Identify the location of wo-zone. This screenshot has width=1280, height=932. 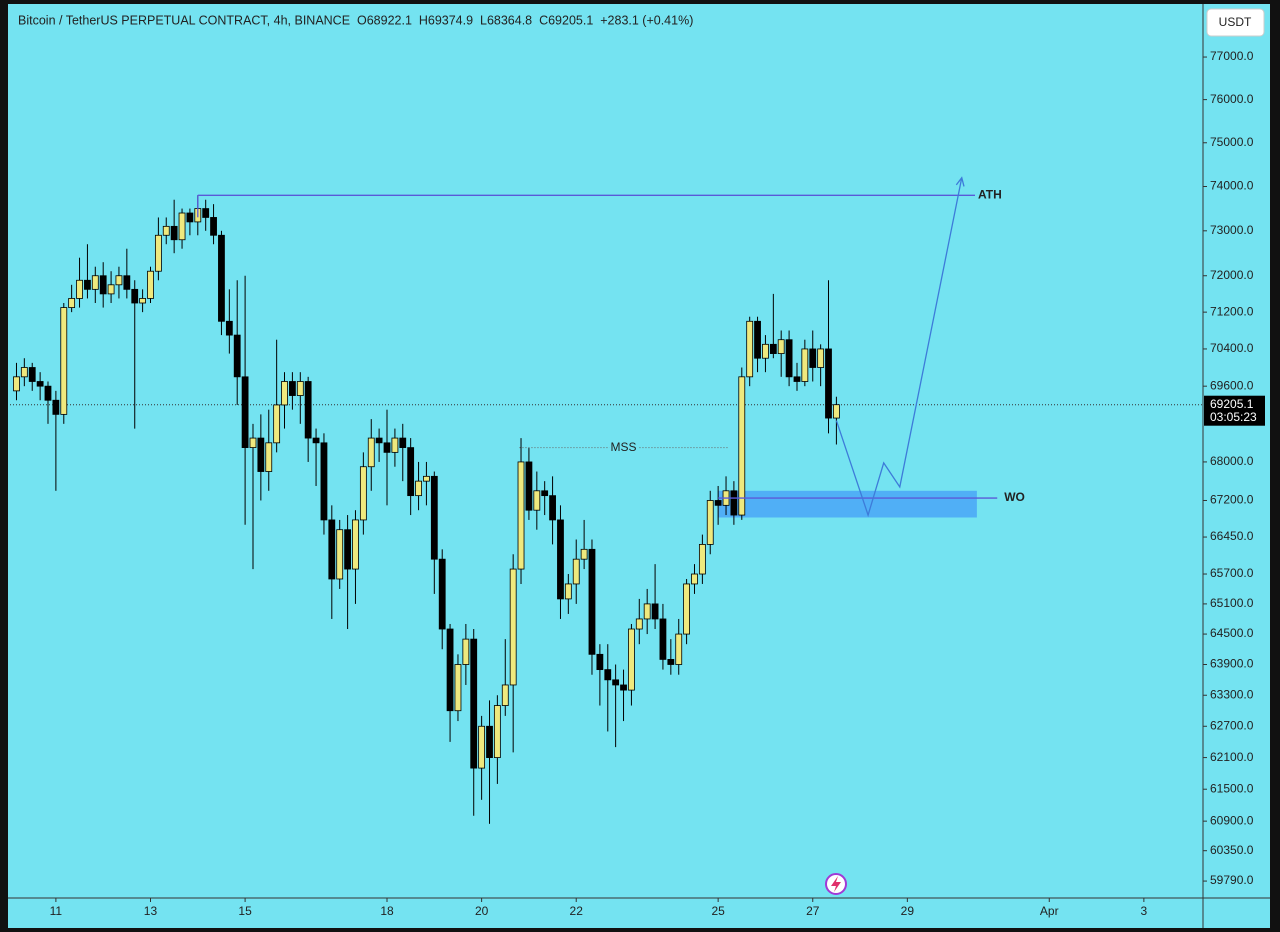
(847, 504).